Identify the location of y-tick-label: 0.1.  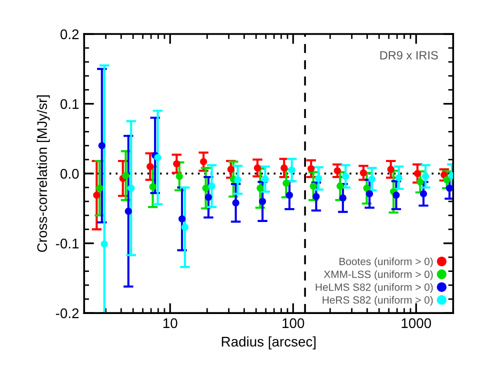
(69, 104).